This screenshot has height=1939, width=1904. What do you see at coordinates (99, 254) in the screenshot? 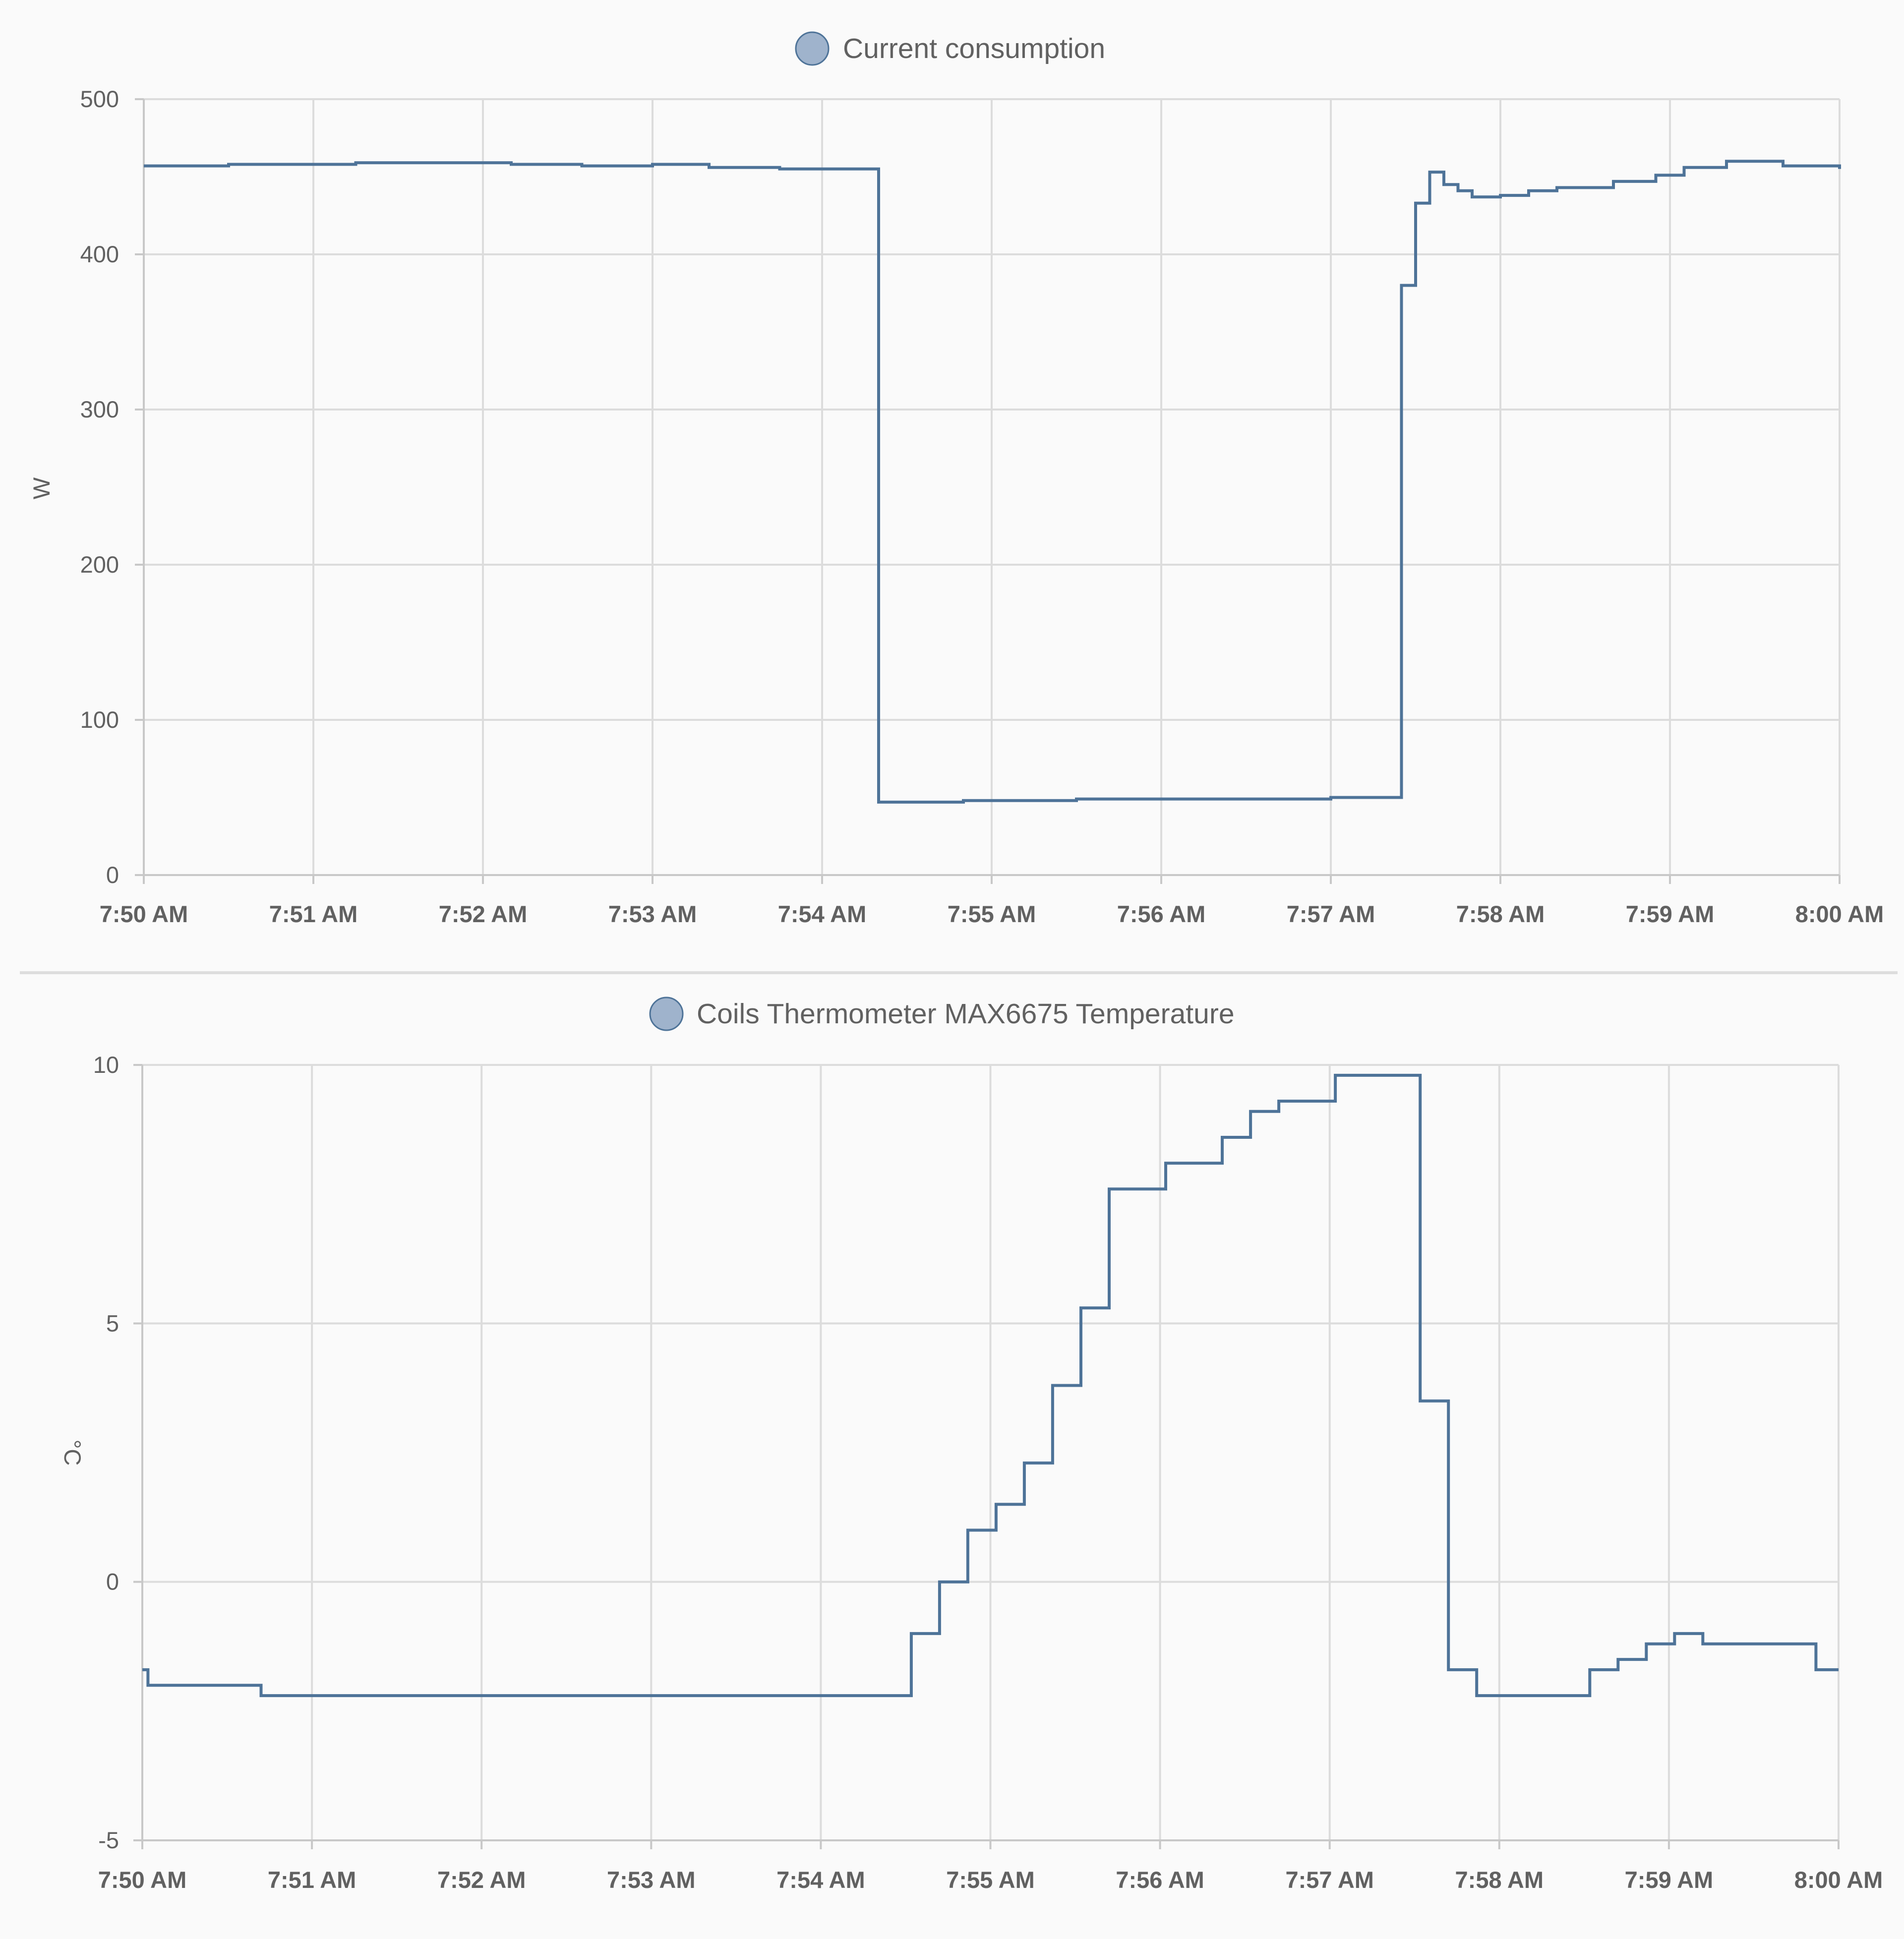
I see `power-y-tick-label: 400` at bounding box center [99, 254].